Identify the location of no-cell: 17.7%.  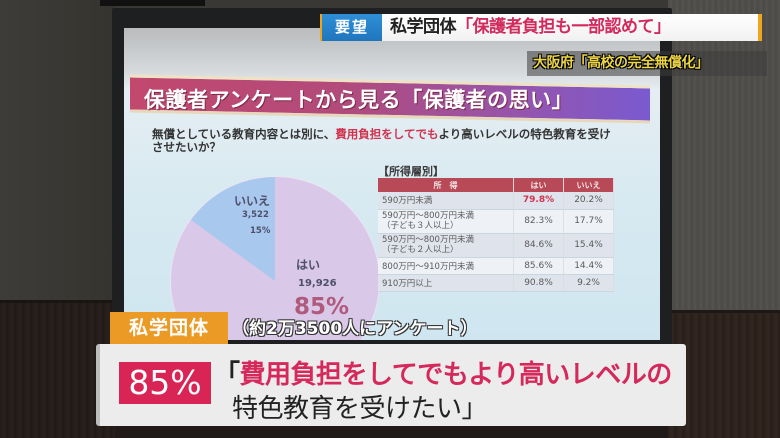
(588, 221).